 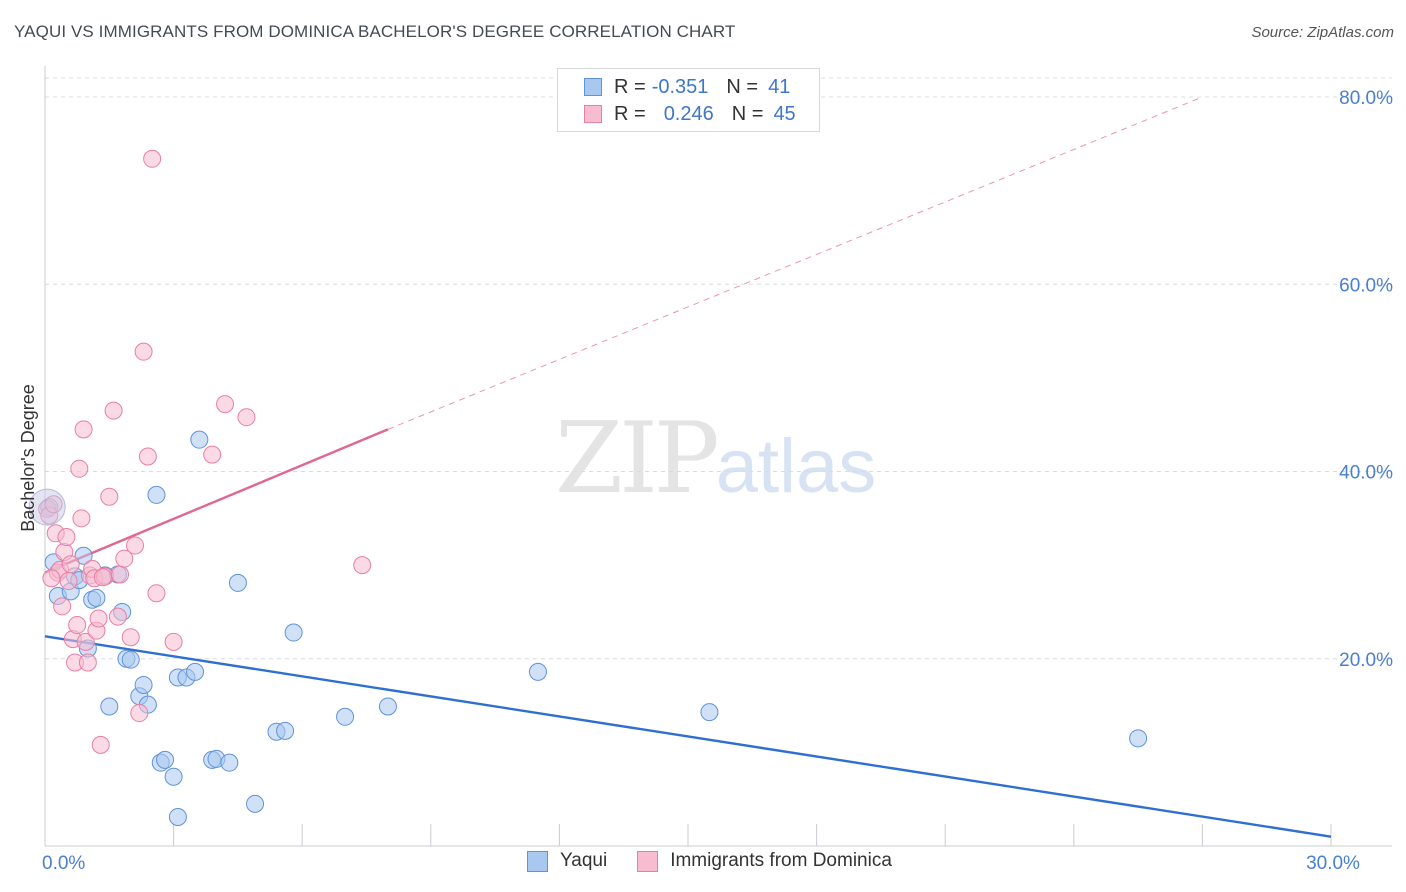 I want to click on watermark: ZIPatlas, so click(x=715, y=459).